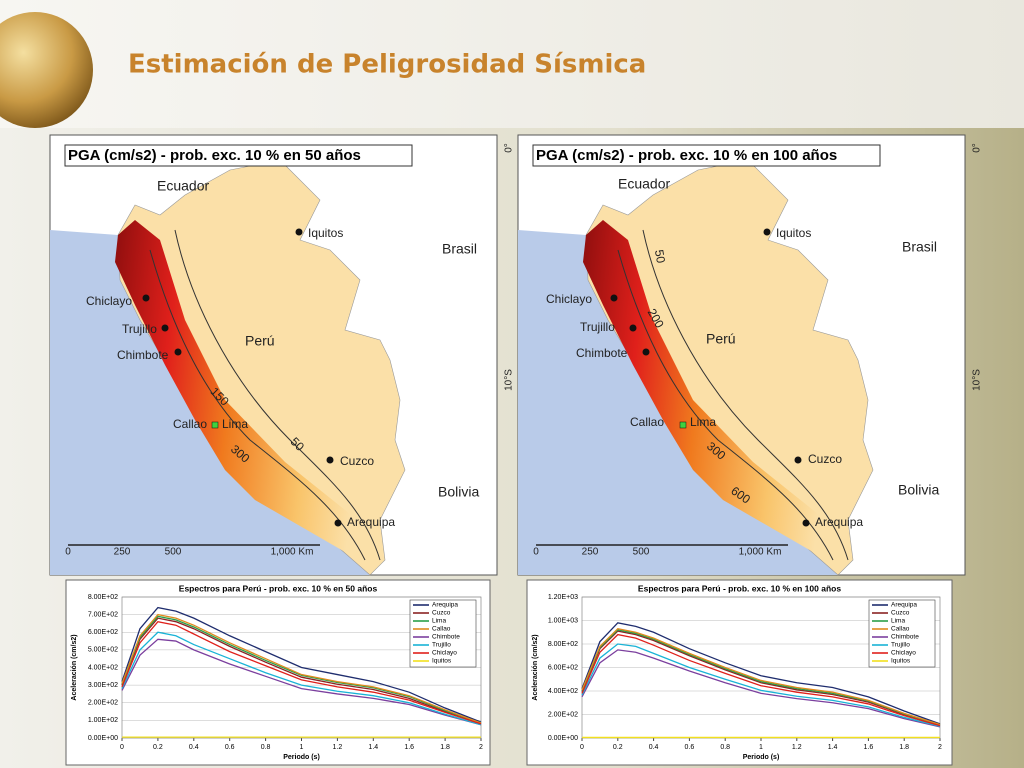  I want to click on city-label: Trujillo, so click(597, 327).